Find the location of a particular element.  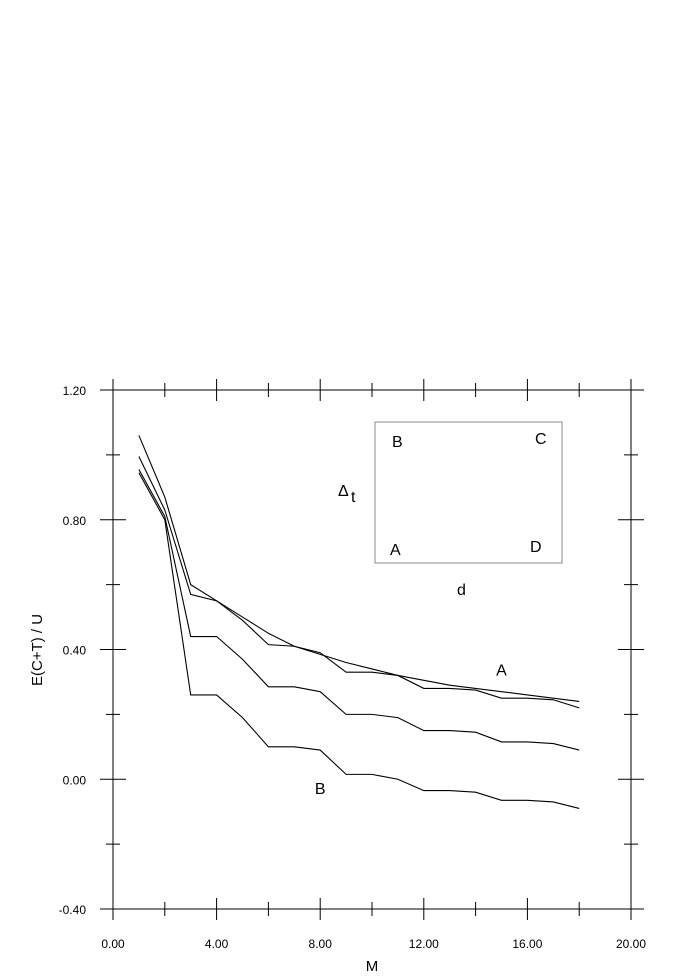

inset-rectangle is located at coordinates (468, 492).